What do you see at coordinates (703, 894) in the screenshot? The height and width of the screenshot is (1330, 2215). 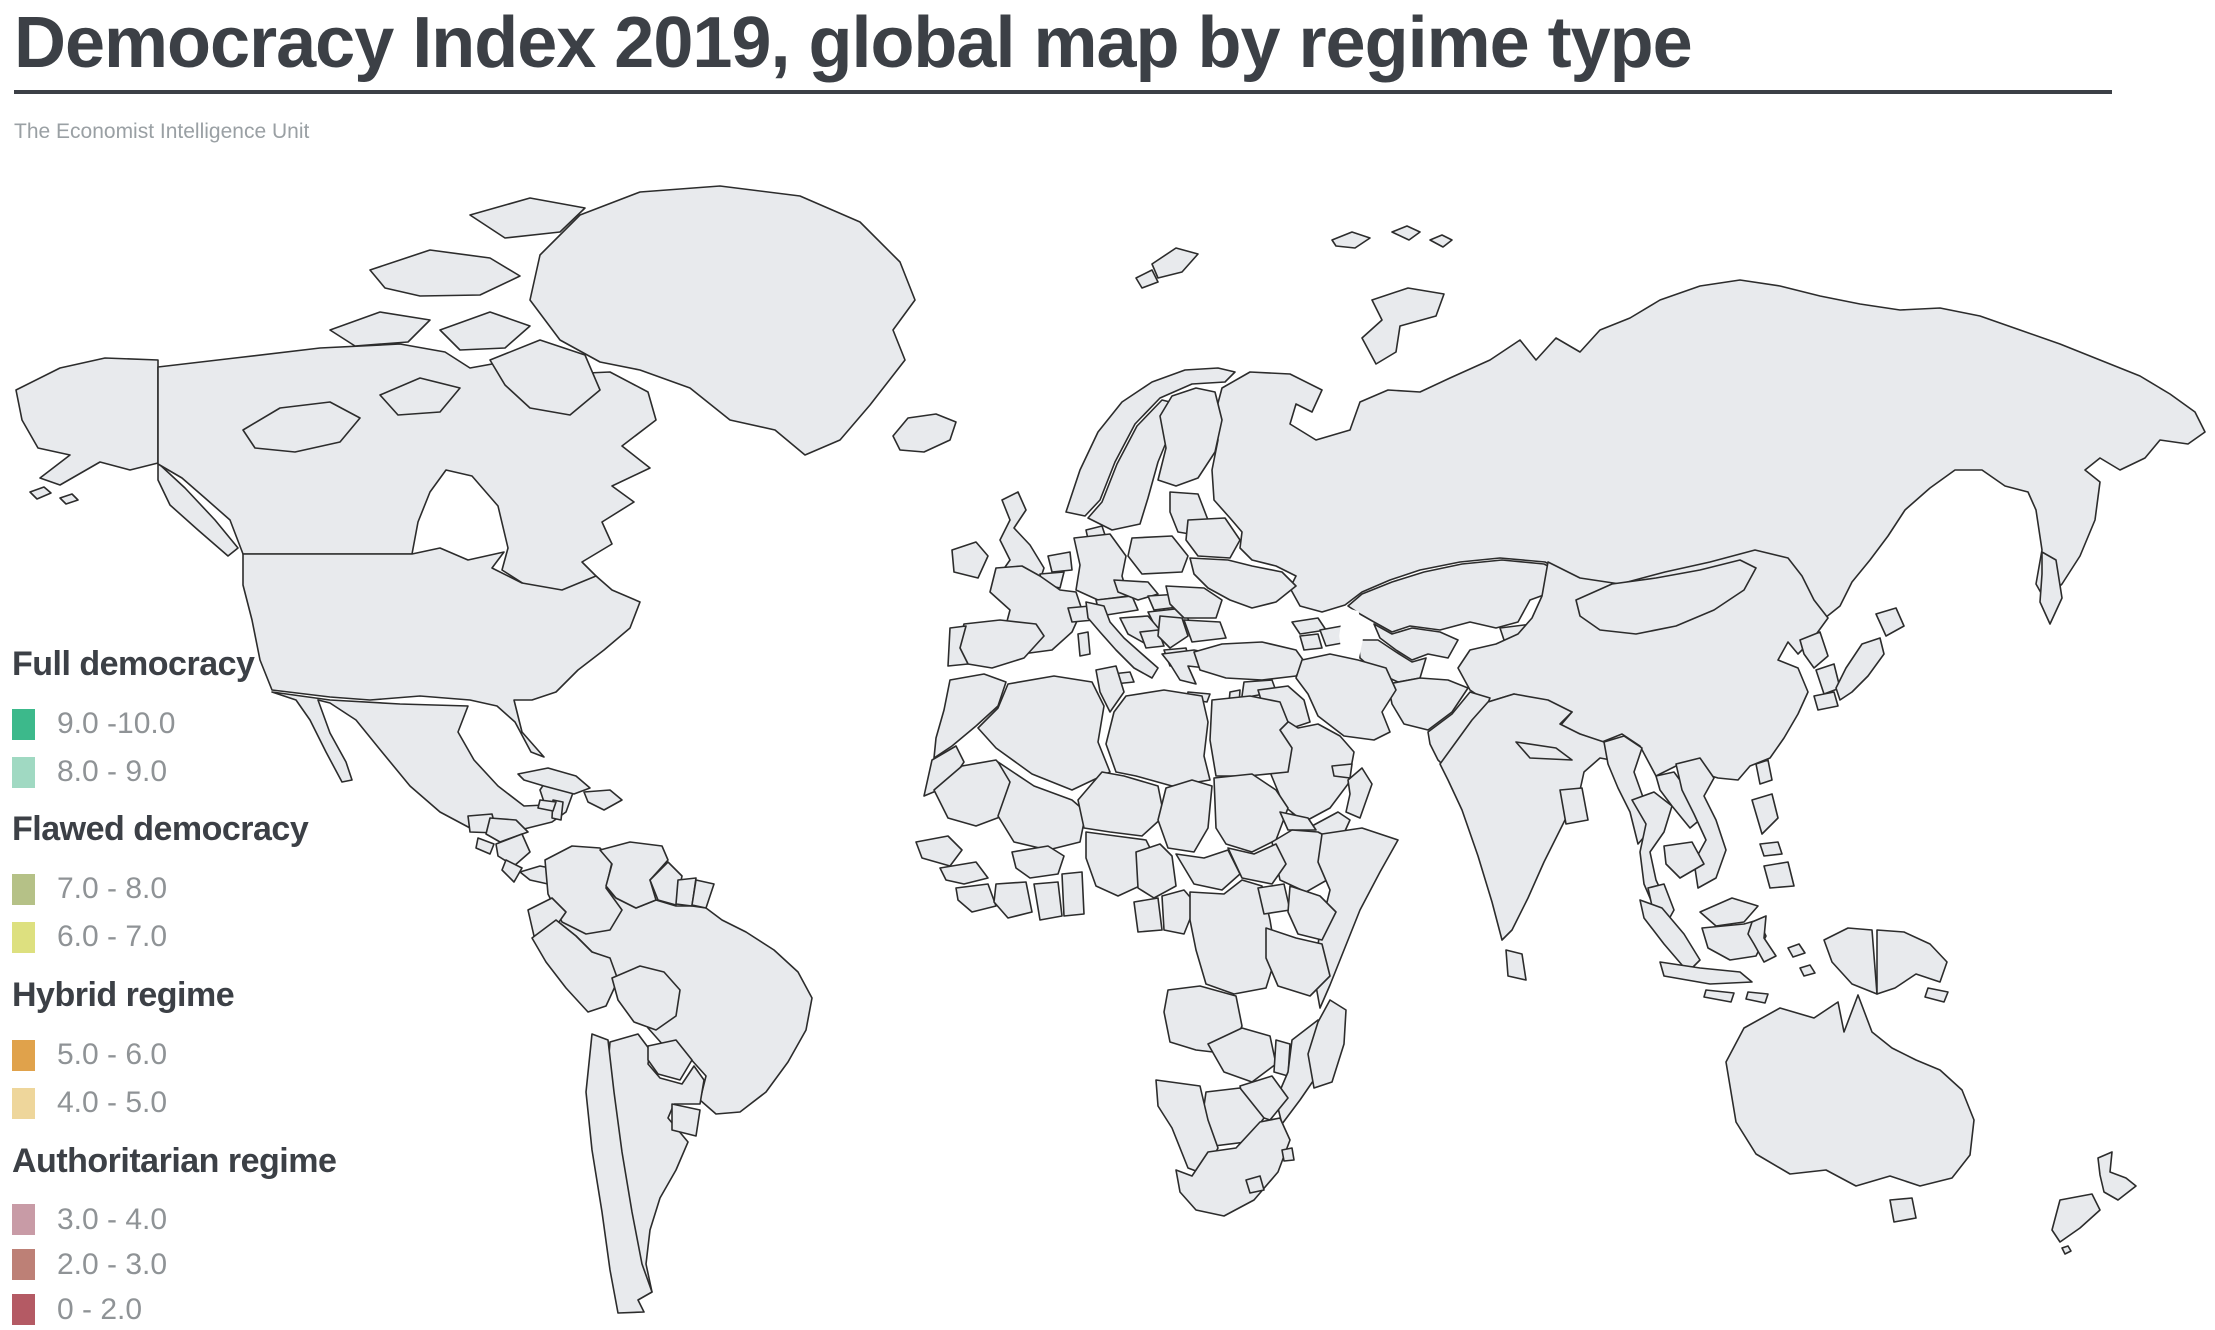 I see `country-french-guiana` at bounding box center [703, 894].